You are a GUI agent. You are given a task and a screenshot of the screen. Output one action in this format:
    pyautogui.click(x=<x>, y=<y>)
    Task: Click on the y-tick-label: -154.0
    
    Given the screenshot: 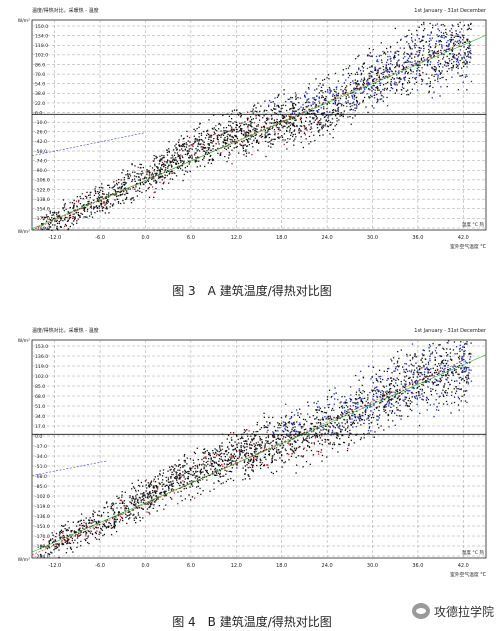 What is the action you would take?
    pyautogui.click(x=42, y=210)
    